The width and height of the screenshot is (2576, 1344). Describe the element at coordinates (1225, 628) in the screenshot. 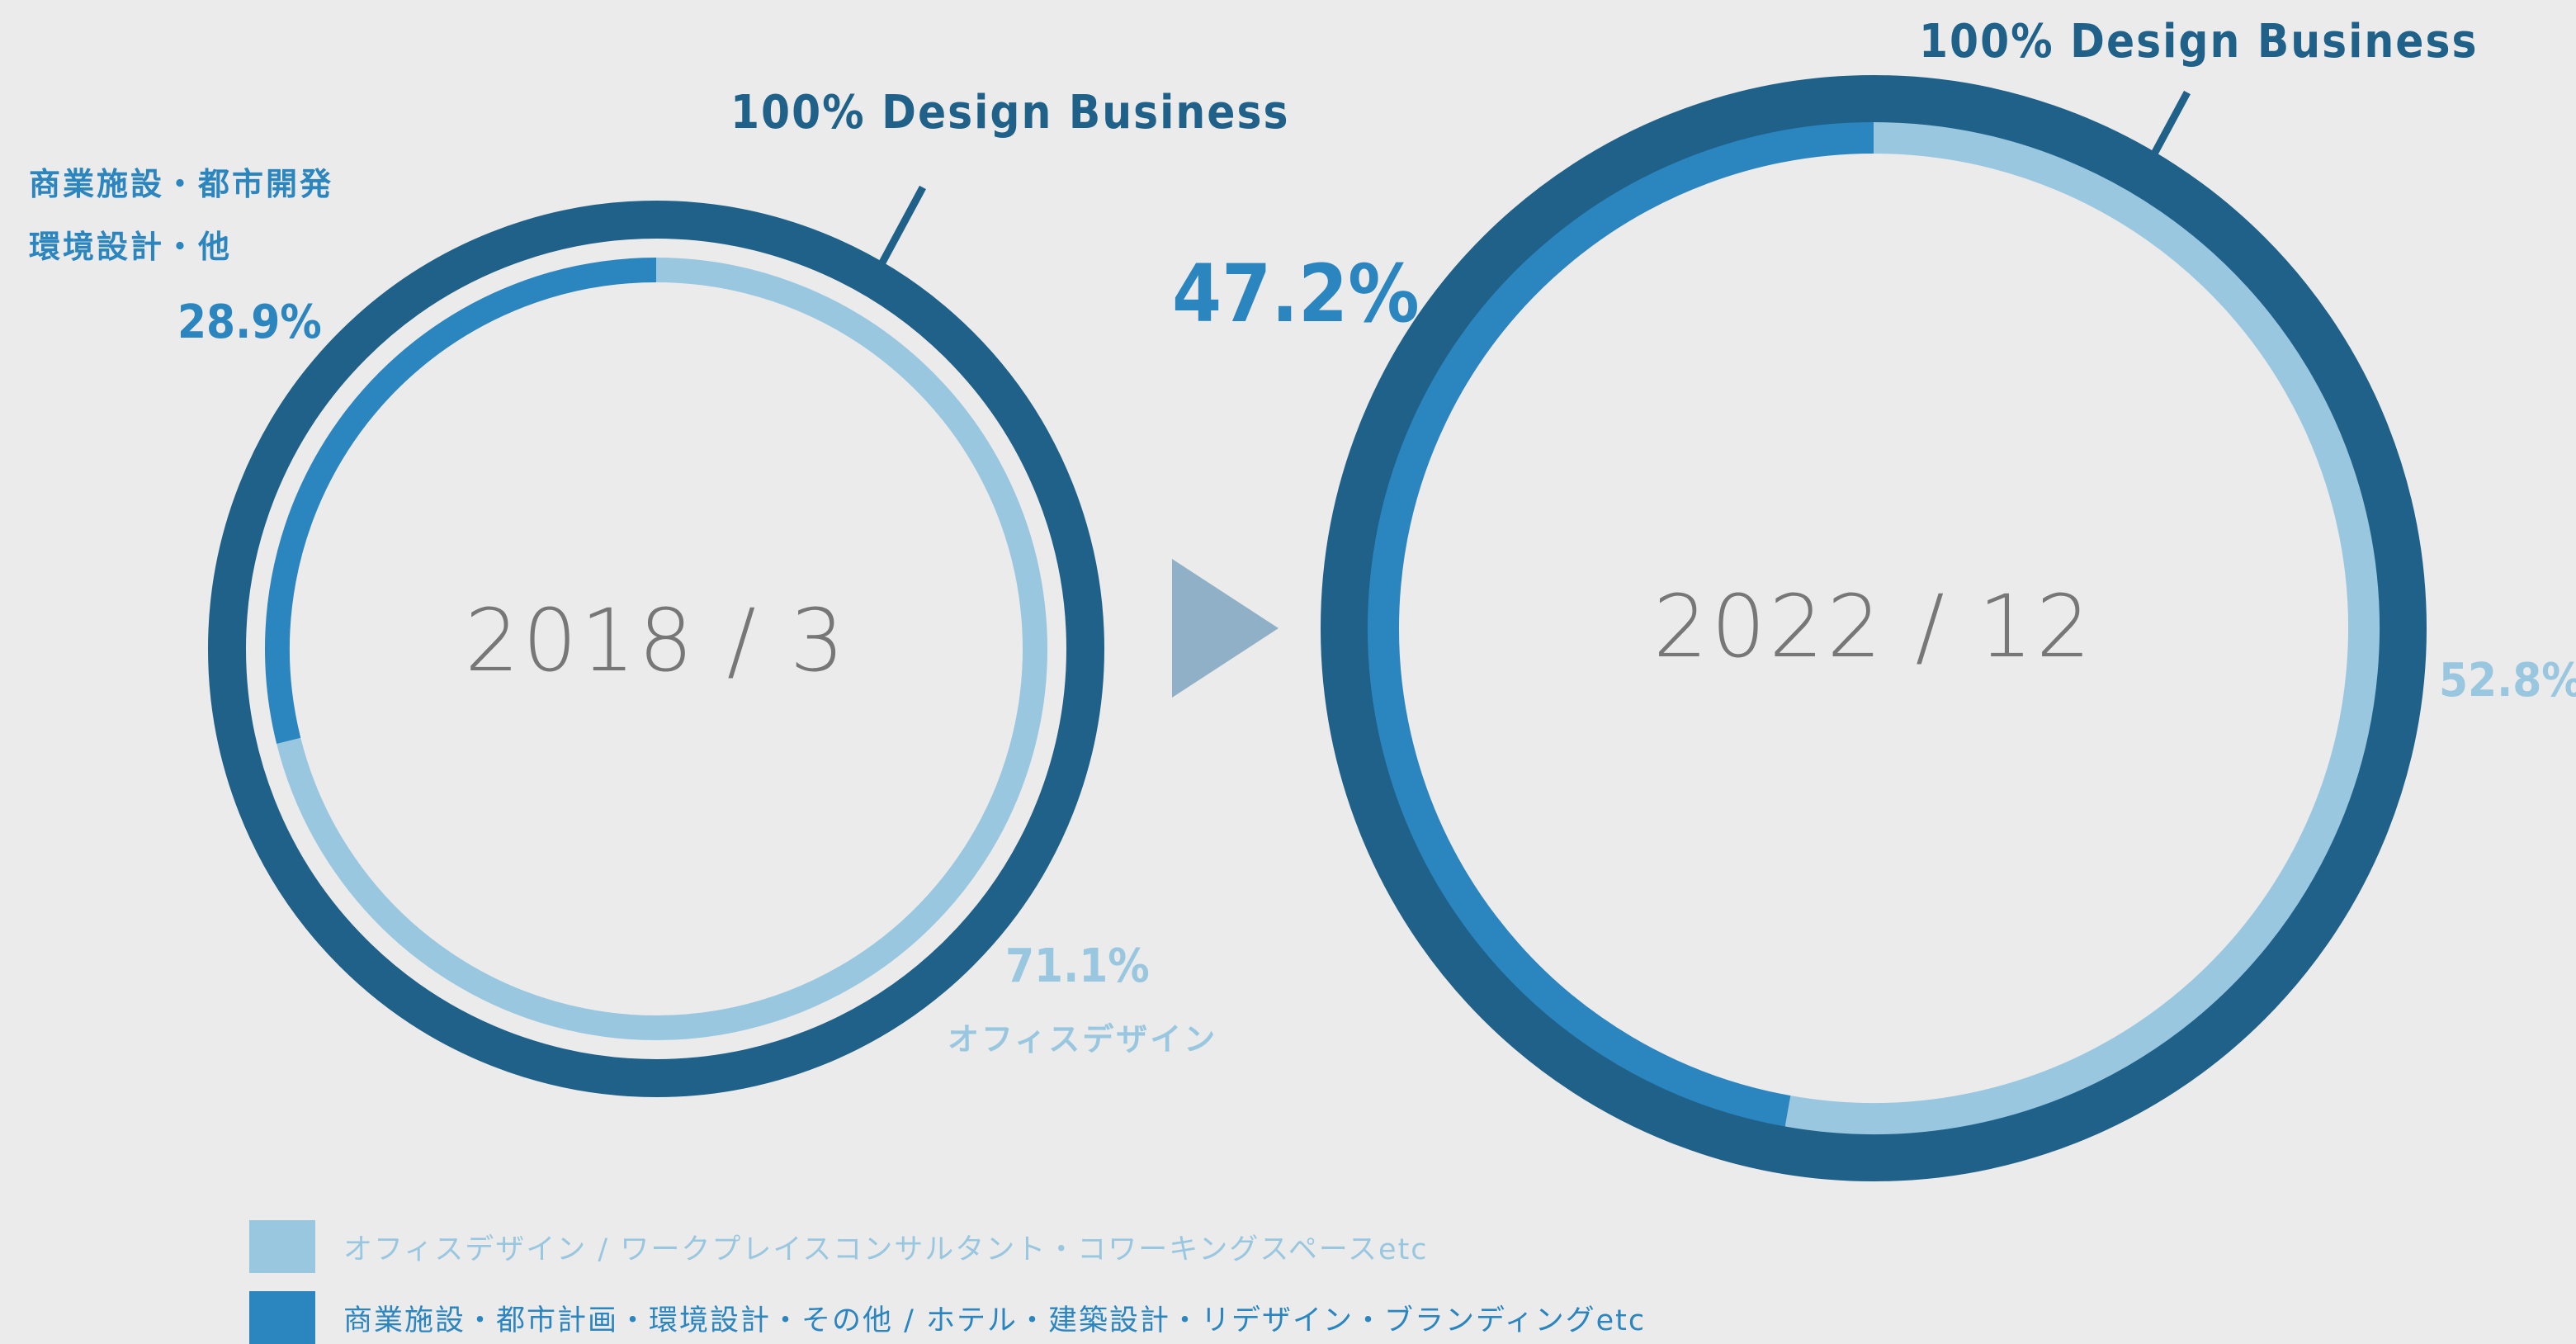

I see `arrow-right-icon` at that location.